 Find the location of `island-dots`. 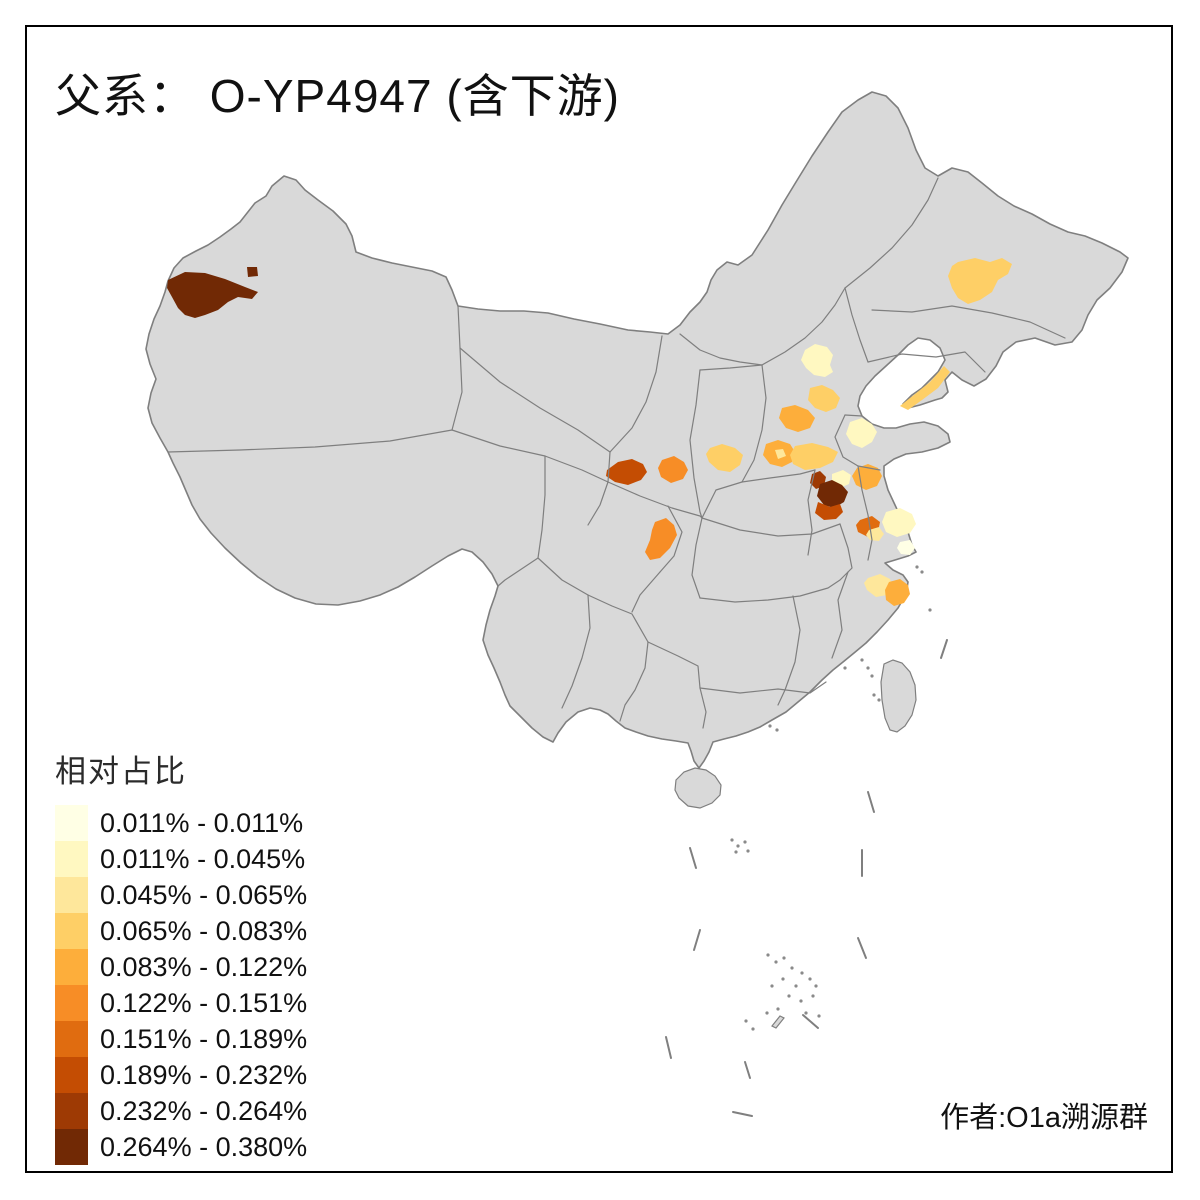

island-dots is located at coordinates (831, 798).